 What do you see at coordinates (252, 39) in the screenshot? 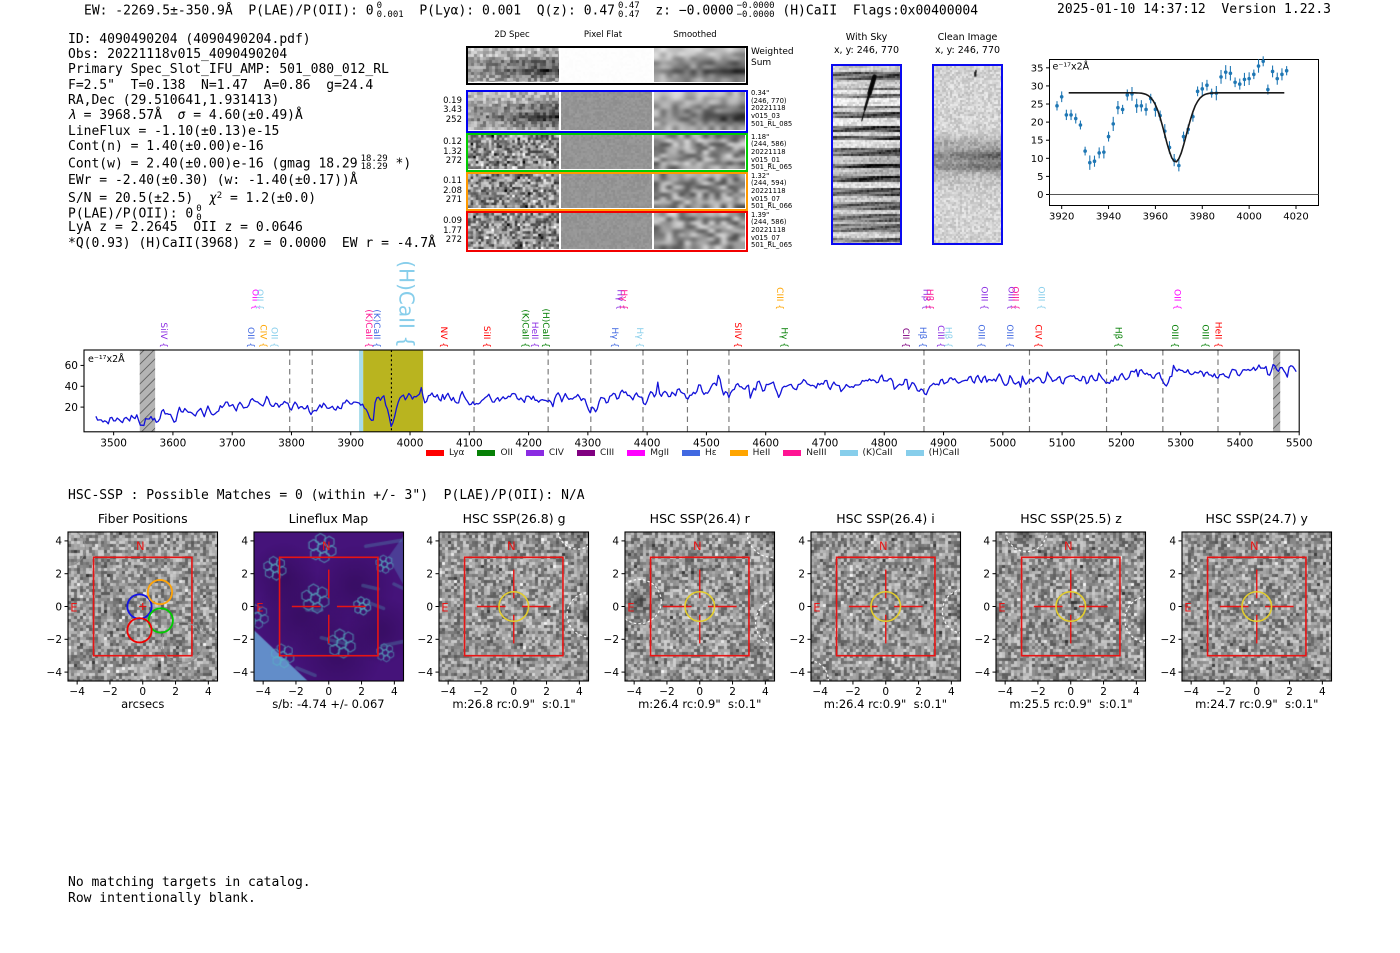
I see `info-line-0: ID: 4090490204 (4090490204.pdf)` at bounding box center [252, 39].